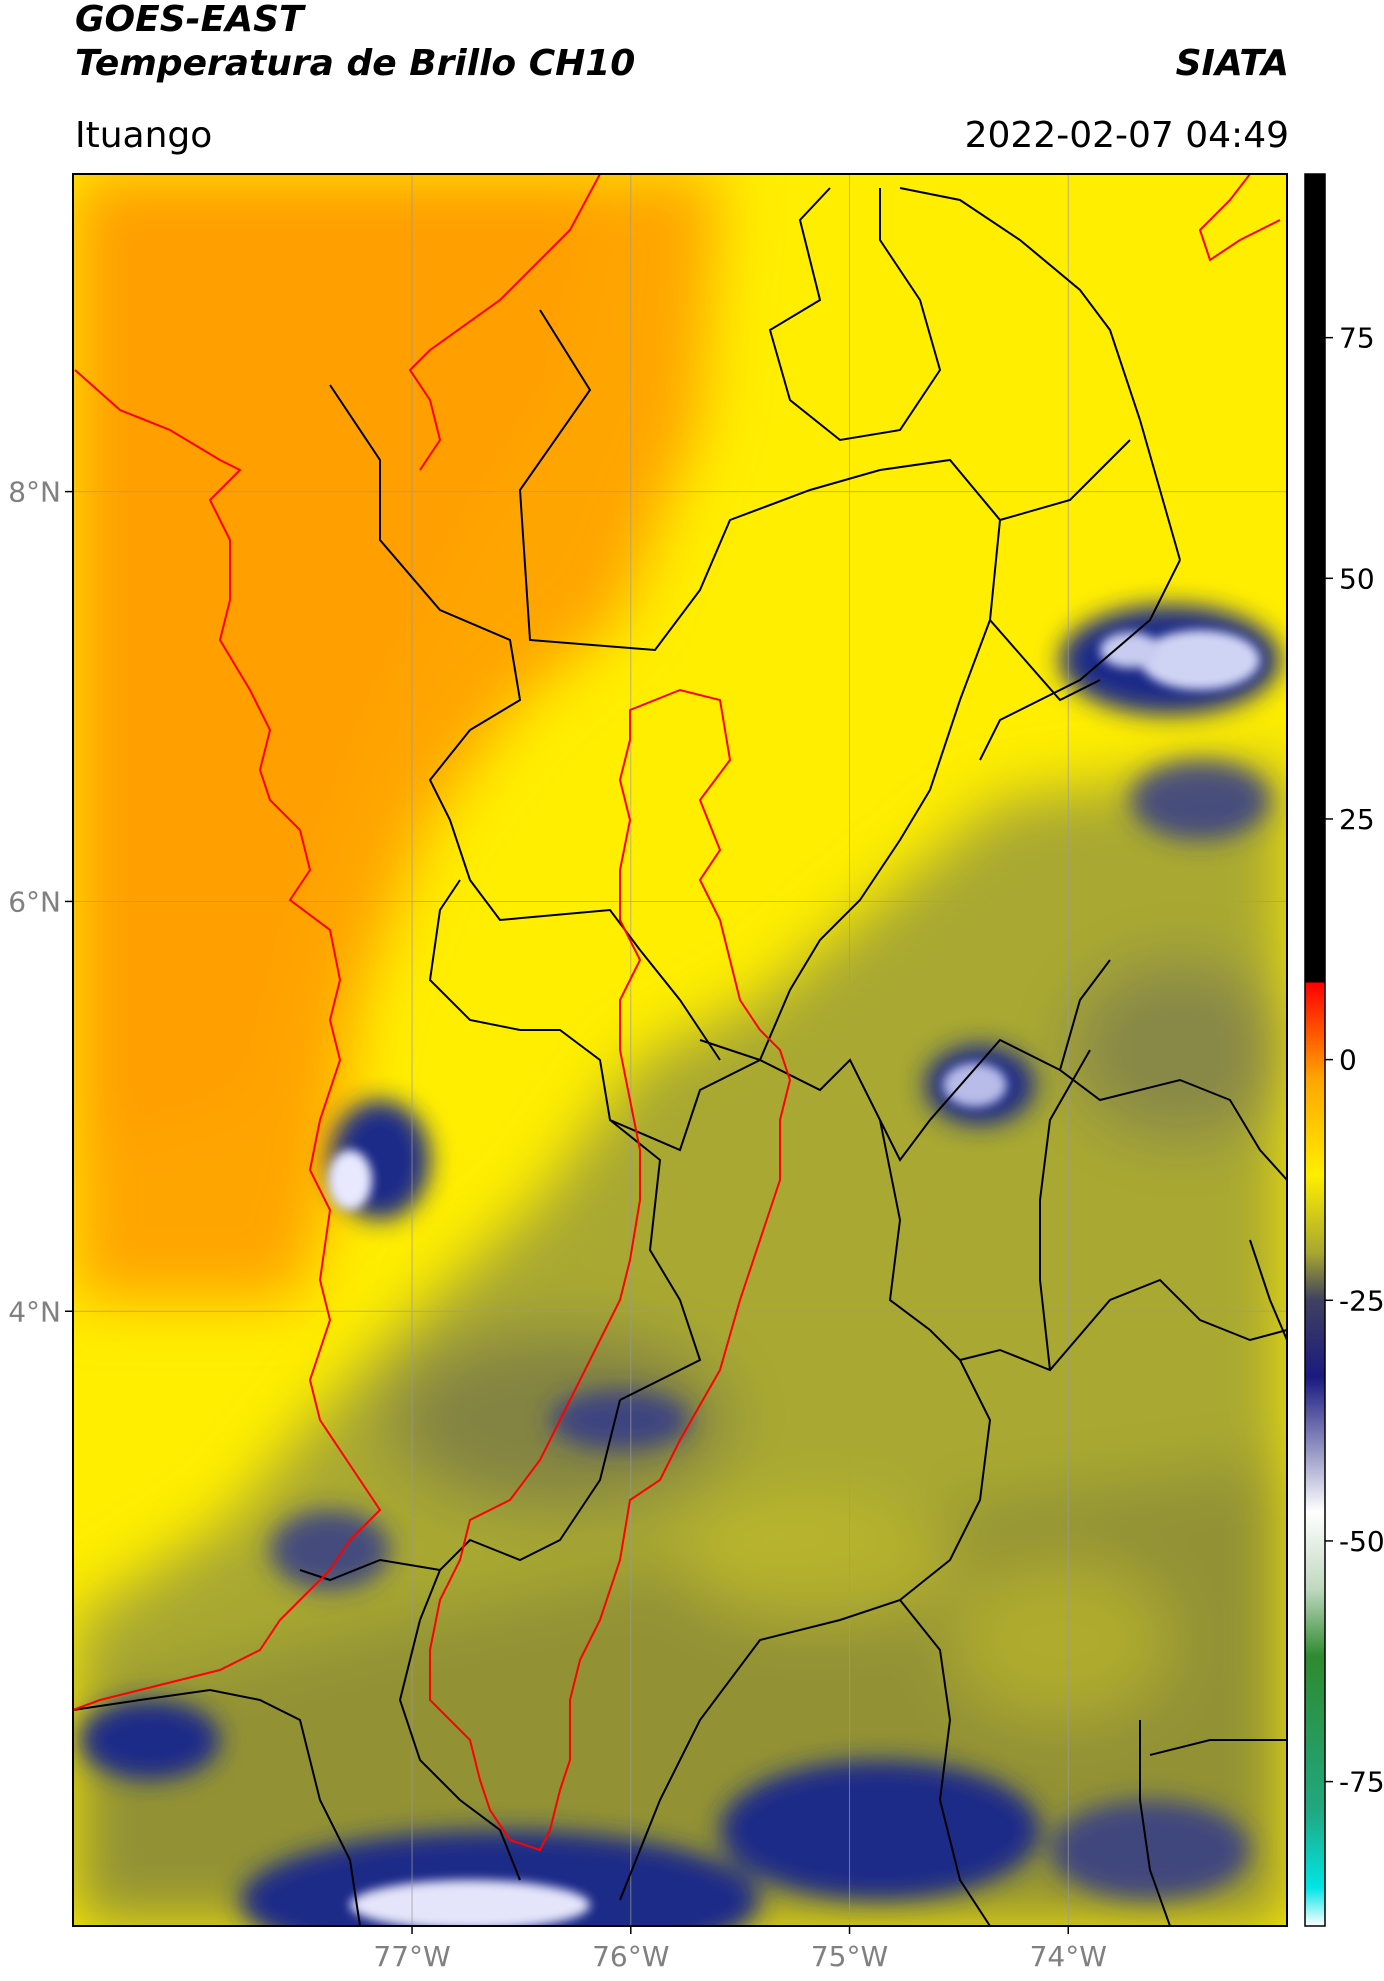  I want to click on x-tick-label: 75°W, so click(849, 1956).